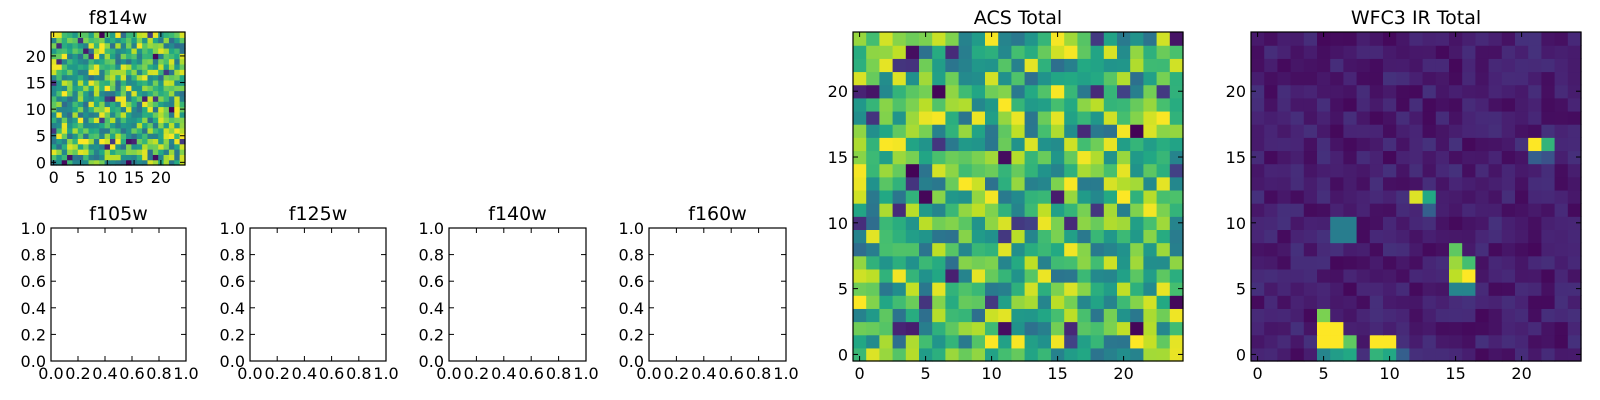 The image size is (1600, 400). Describe the element at coordinates (717, 214) in the screenshot. I see `chart-title: f160w` at that location.